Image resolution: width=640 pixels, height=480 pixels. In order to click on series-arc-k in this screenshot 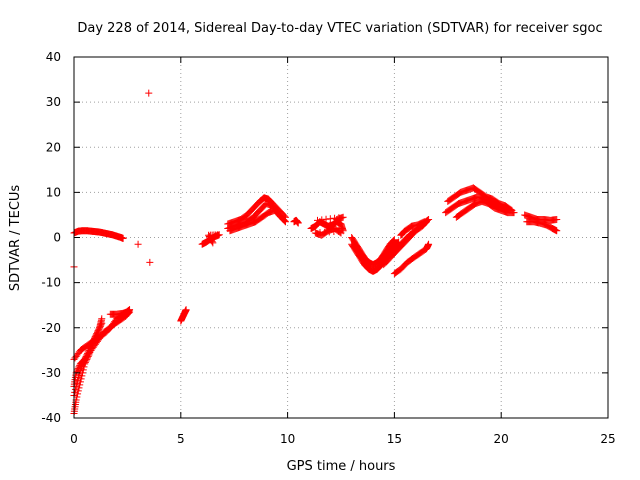, I will do `click(252, 220)`.